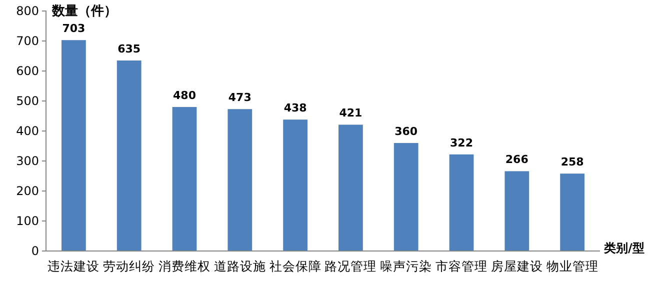 Image resolution: width=656 pixels, height=294 pixels. What do you see at coordinates (74, 29) in the screenshot?
I see `data-label: 703` at bounding box center [74, 29].